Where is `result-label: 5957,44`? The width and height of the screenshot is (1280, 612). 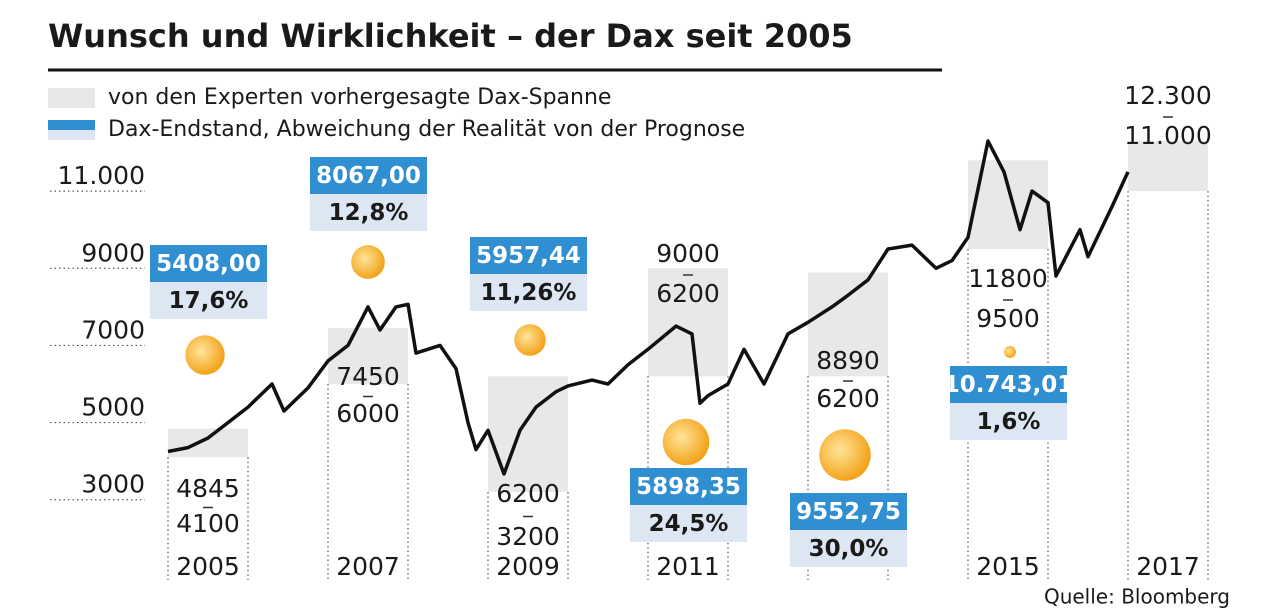
result-label: 5957,44 is located at coordinates (528, 256).